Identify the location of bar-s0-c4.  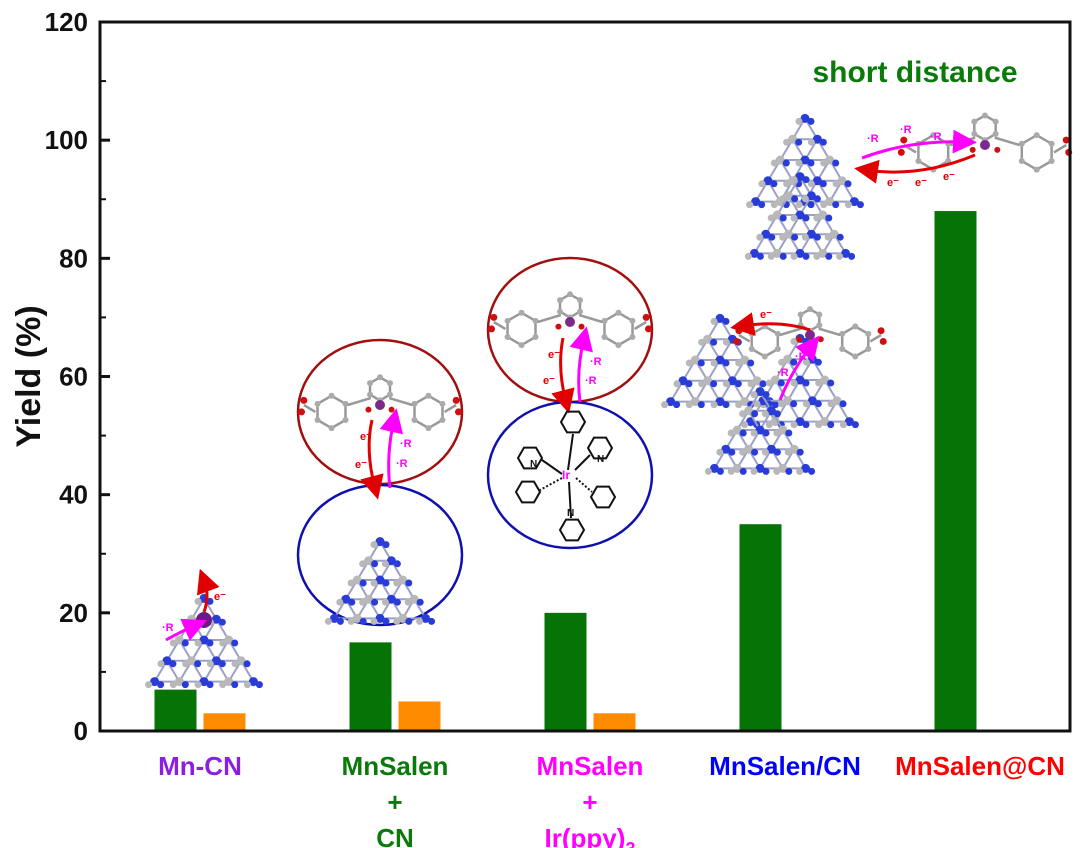
(955, 471).